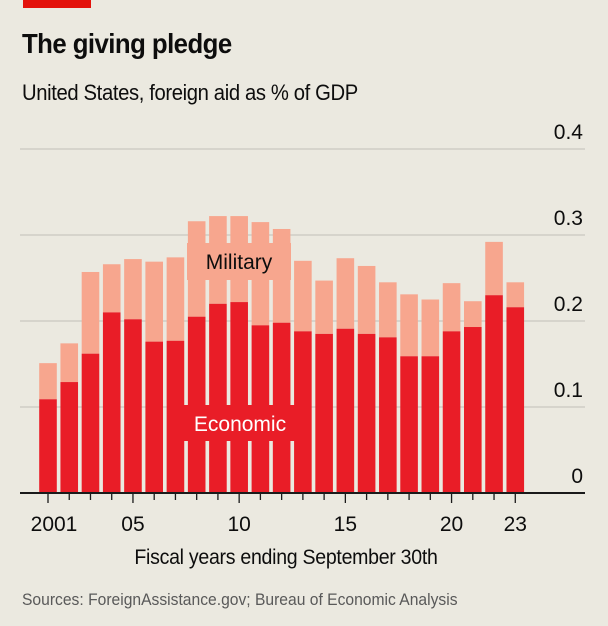 The width and height of the screenshot is (608, 626). I want to click on bar-economic-2004, so click(111, 402).